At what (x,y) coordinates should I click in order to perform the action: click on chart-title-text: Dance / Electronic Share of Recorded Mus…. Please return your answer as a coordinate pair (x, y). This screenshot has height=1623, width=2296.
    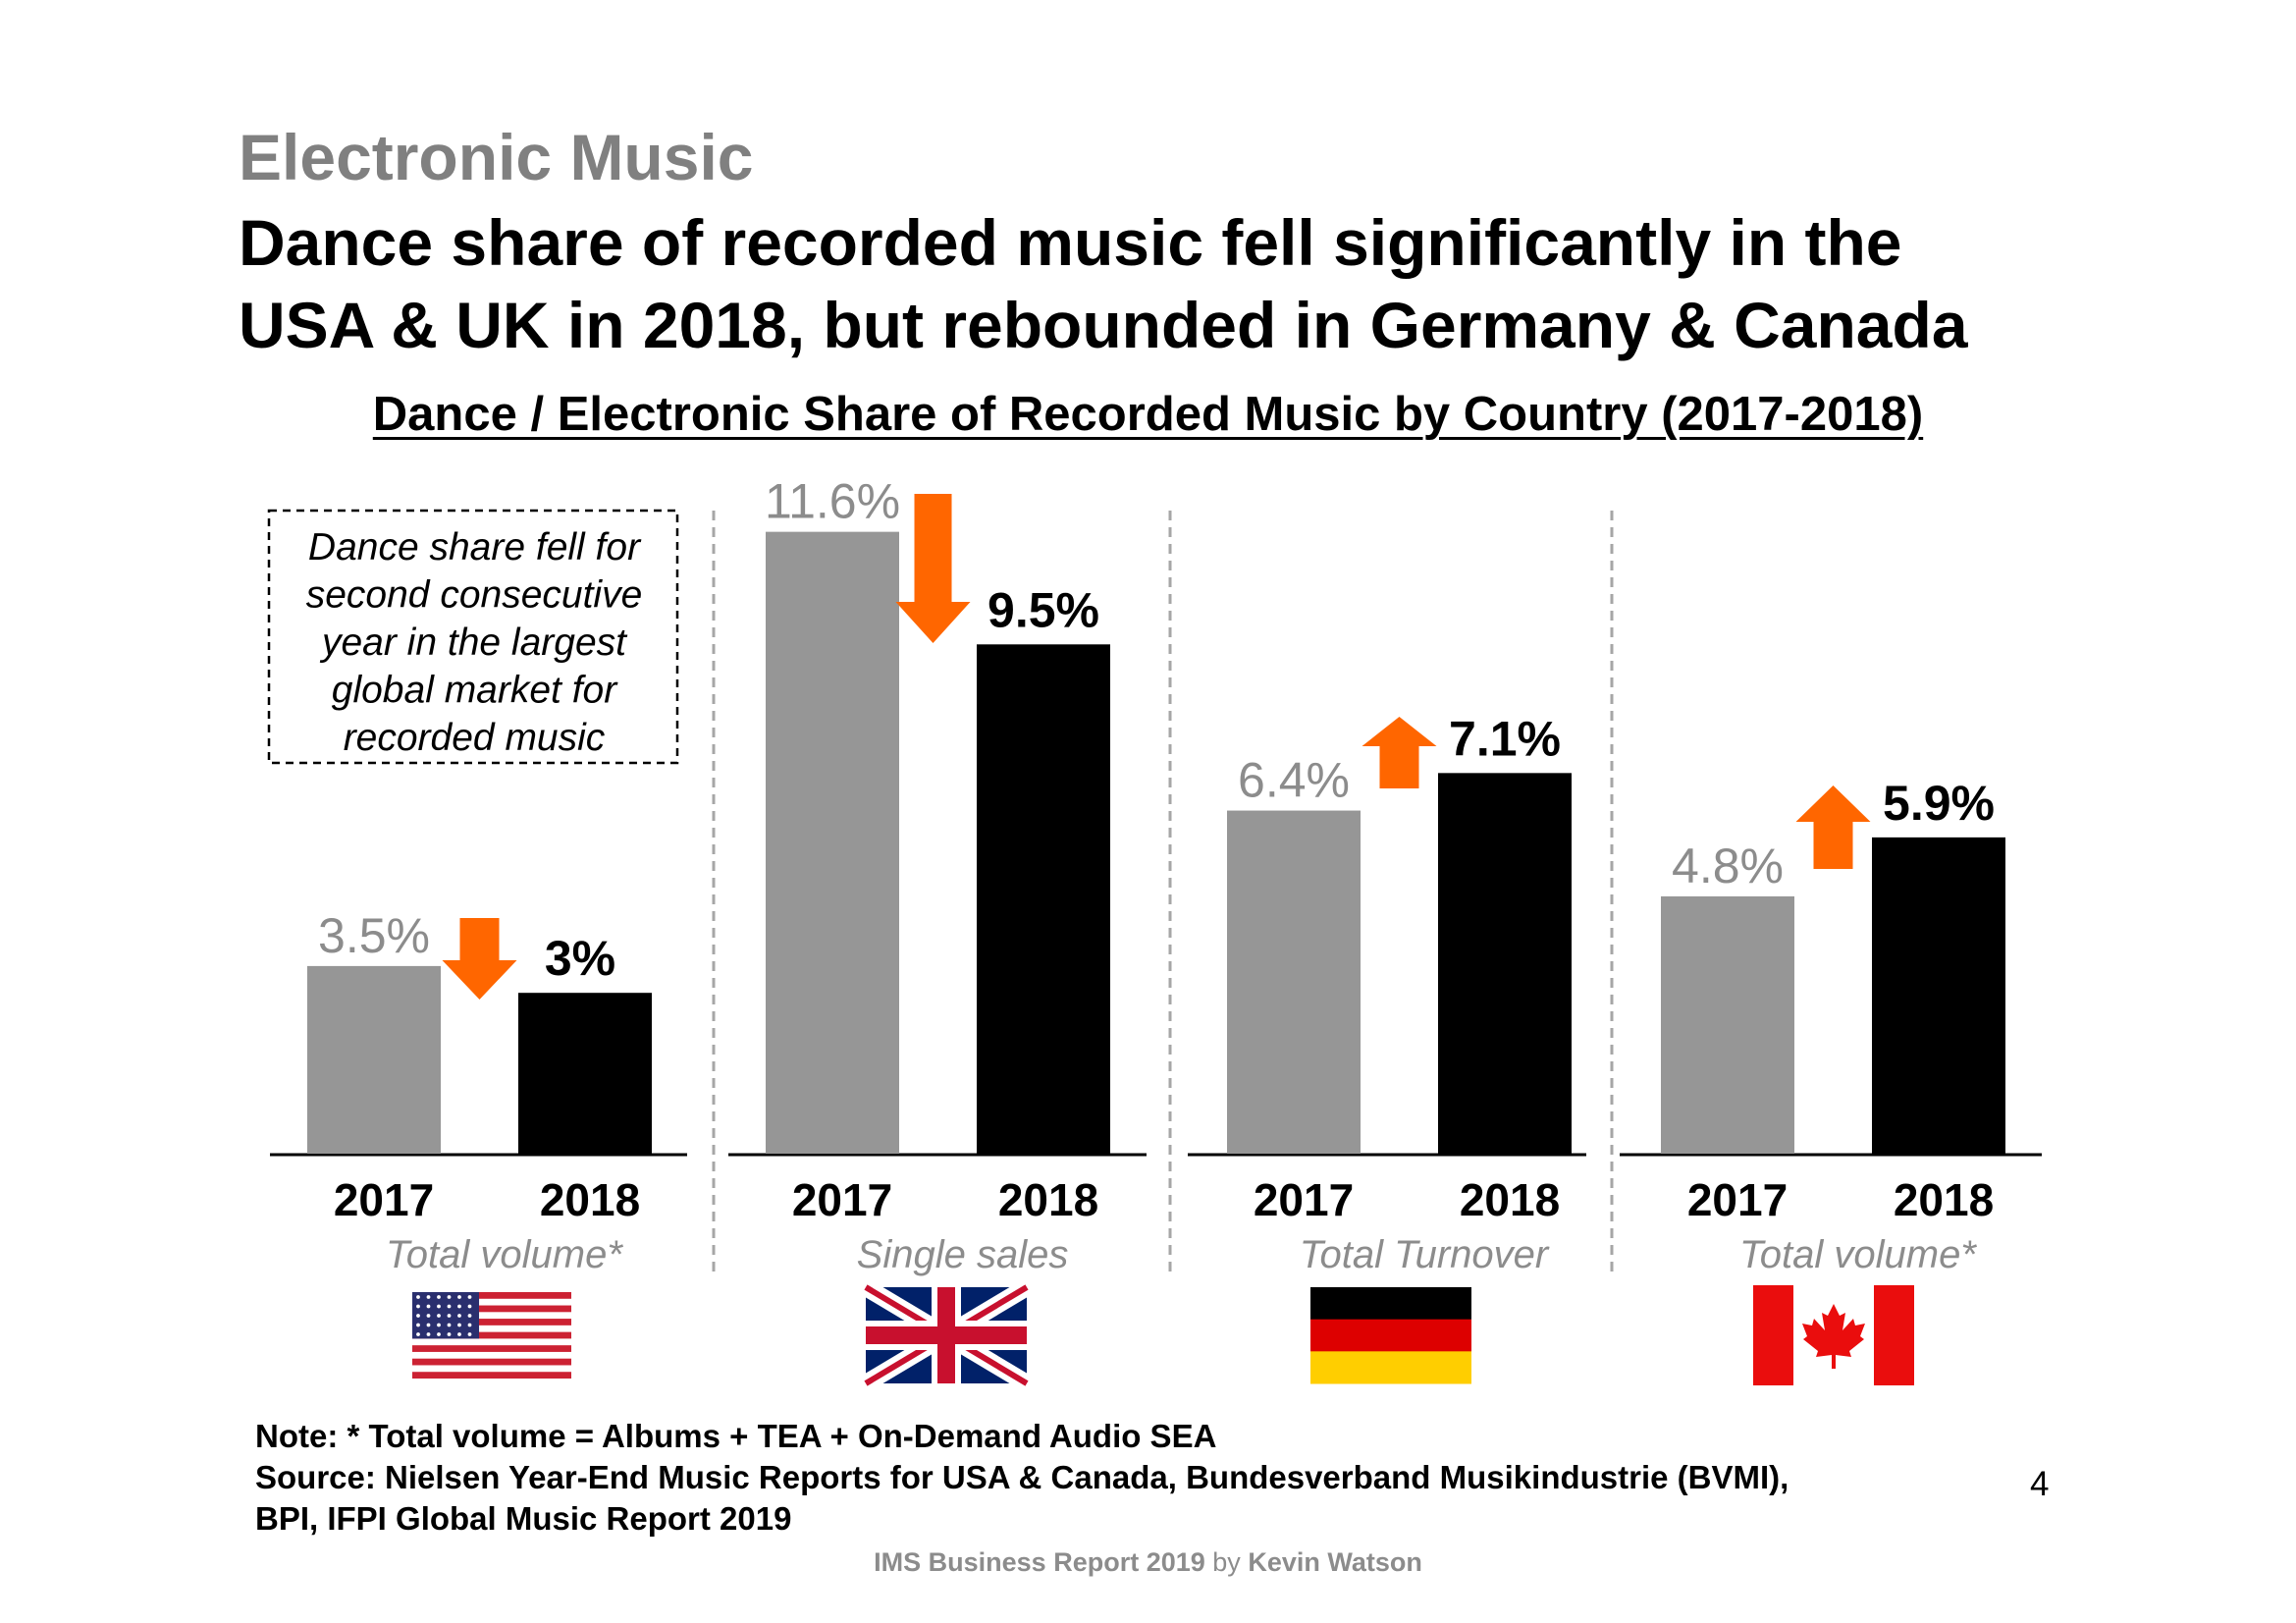
    Looking at the image, I should click on (1148, 415).